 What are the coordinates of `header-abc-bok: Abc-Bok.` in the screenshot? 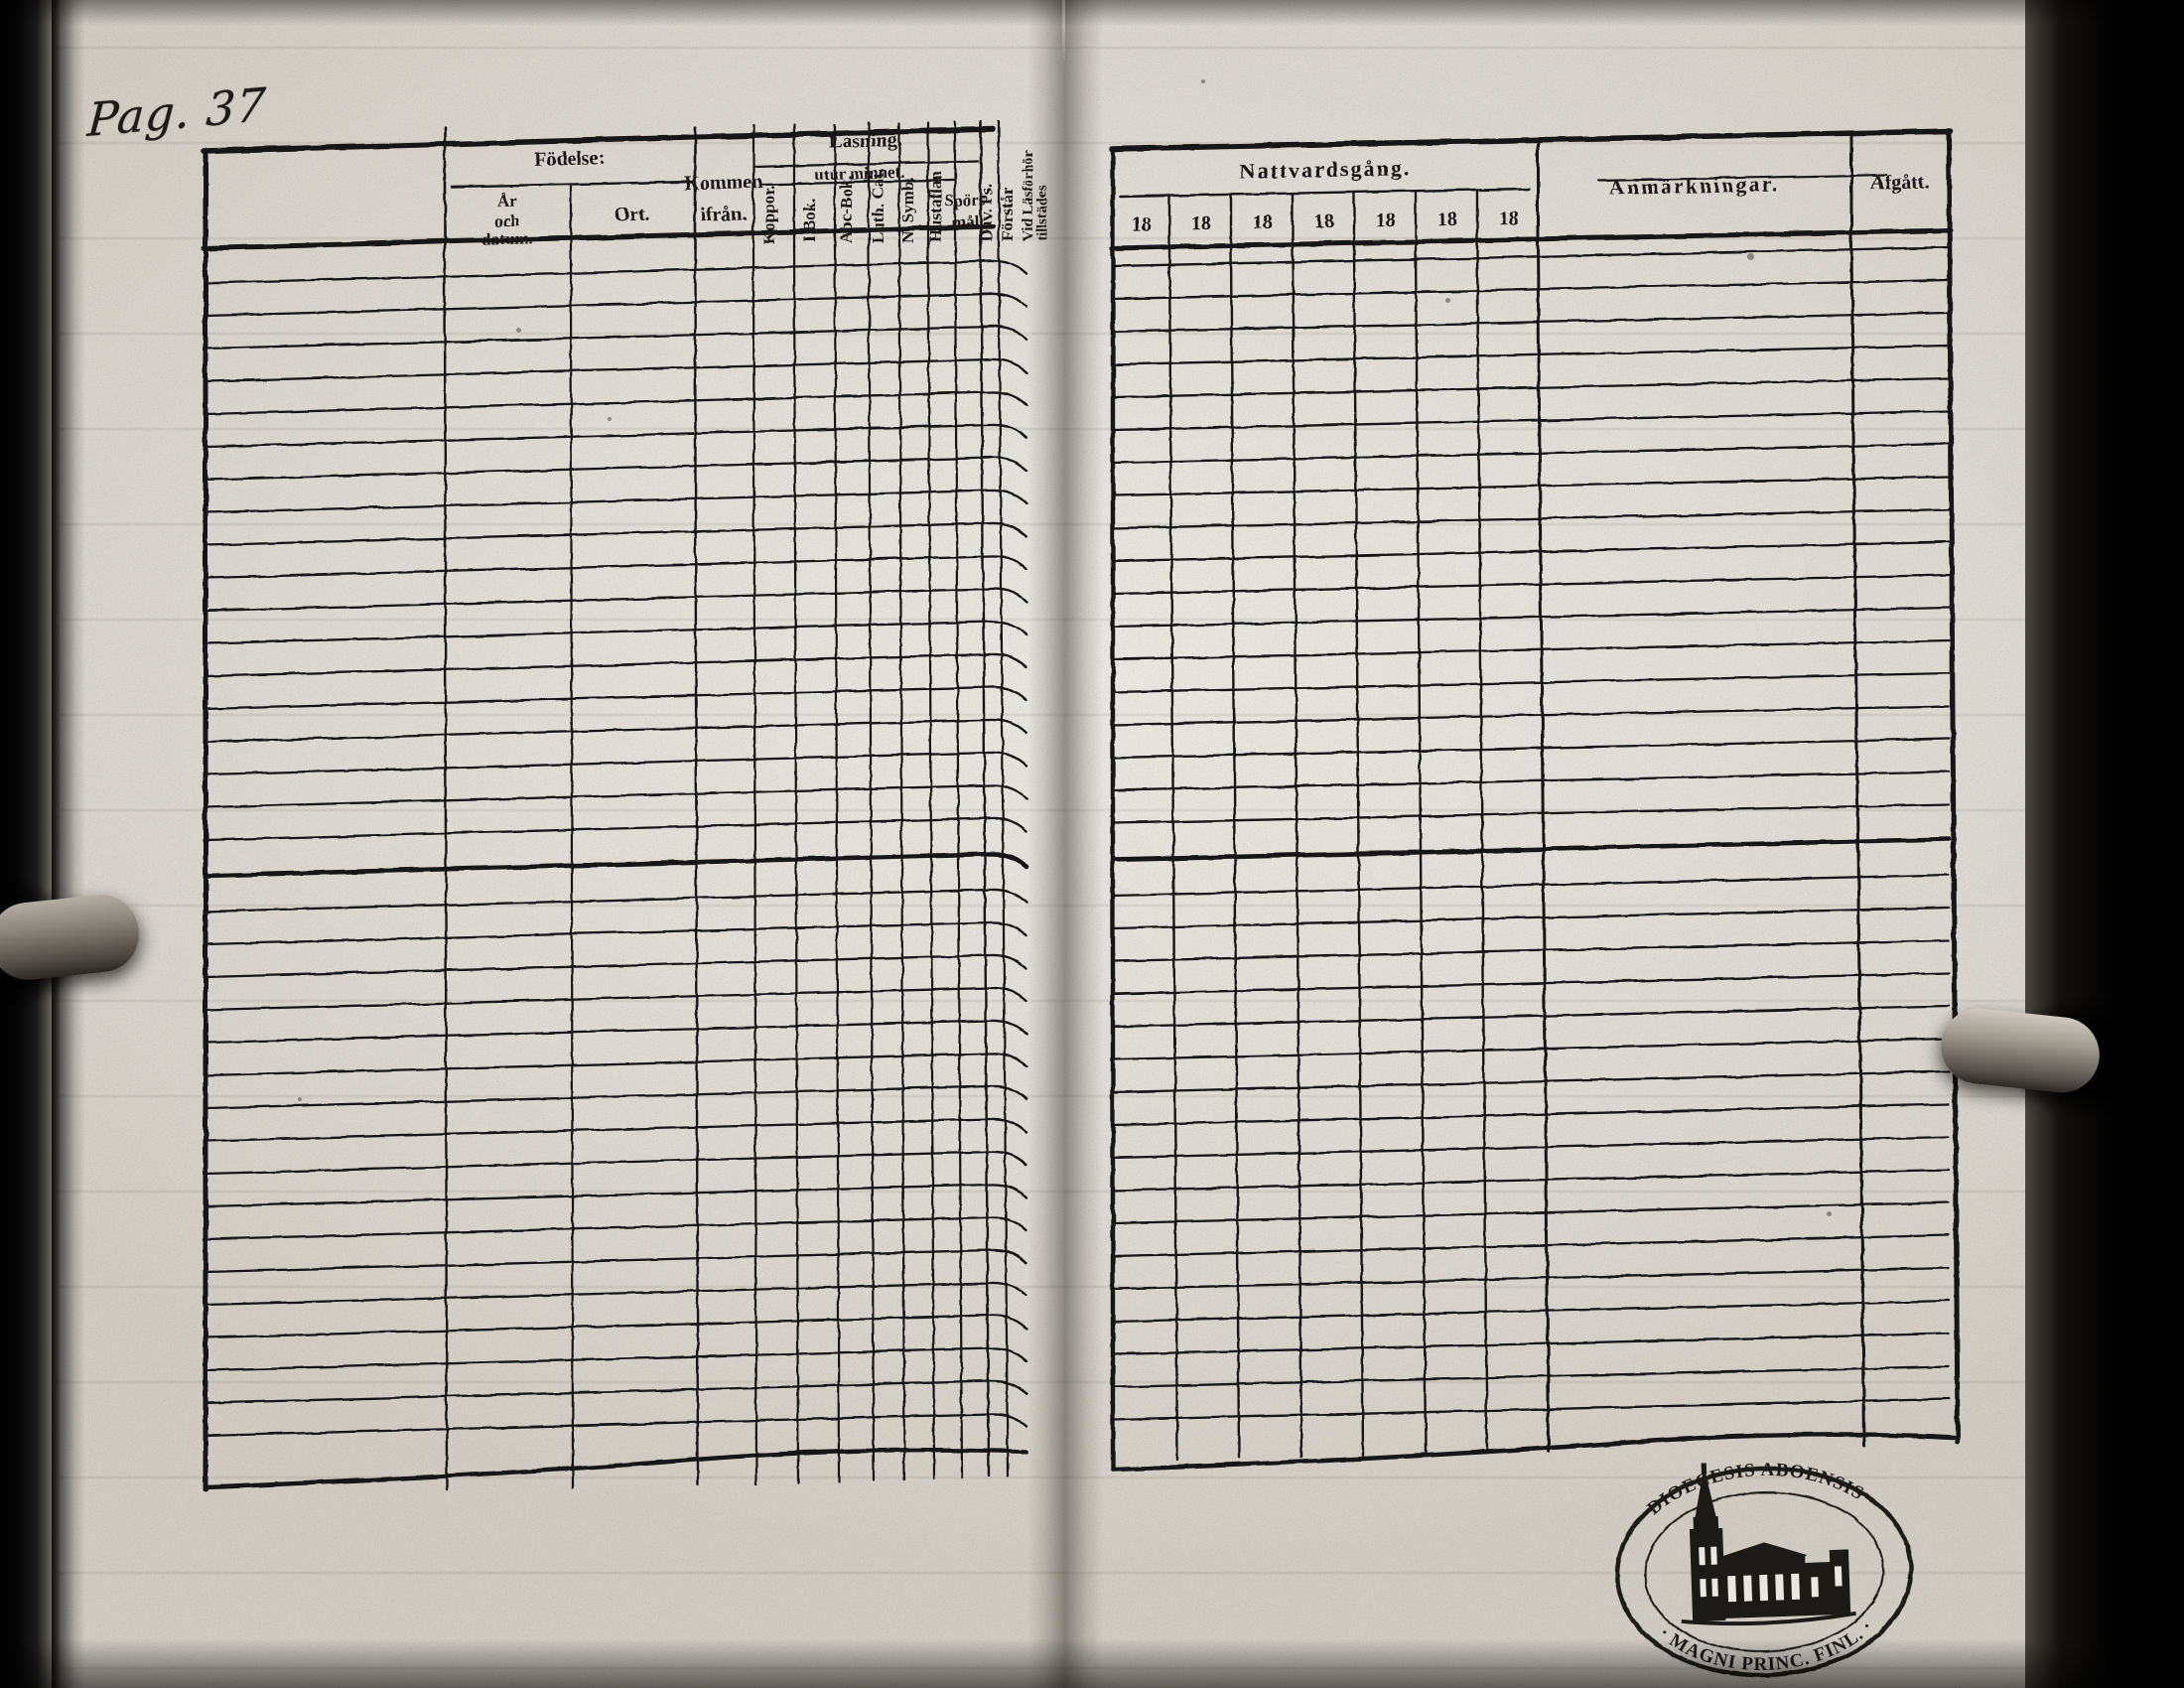 It's located at (846, 209).